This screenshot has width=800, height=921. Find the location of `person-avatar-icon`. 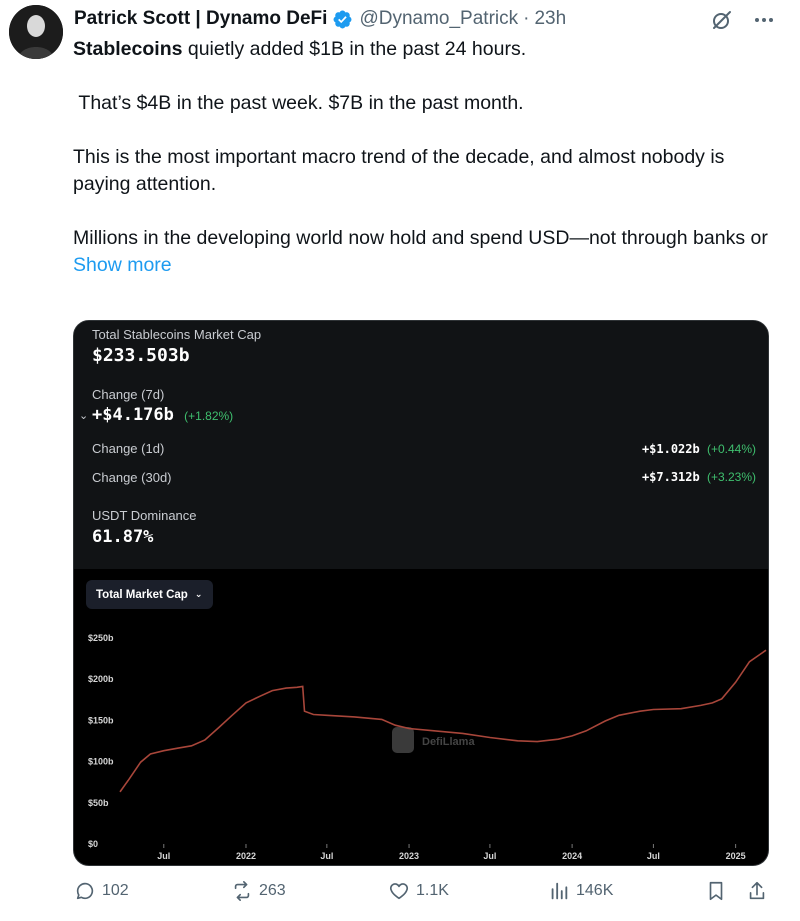

person-avatar-icon is located at coordinates (36, 32).